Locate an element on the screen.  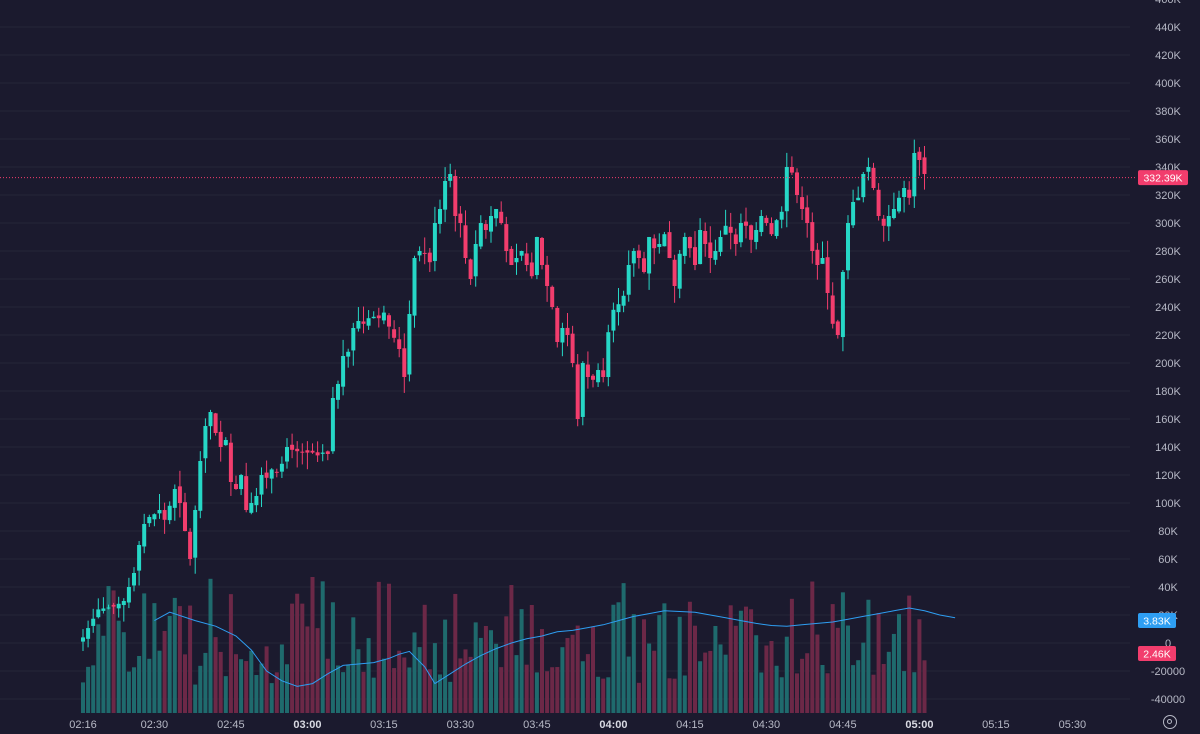
time-tick-label: 03:30 is located at coordinates (461, 725).